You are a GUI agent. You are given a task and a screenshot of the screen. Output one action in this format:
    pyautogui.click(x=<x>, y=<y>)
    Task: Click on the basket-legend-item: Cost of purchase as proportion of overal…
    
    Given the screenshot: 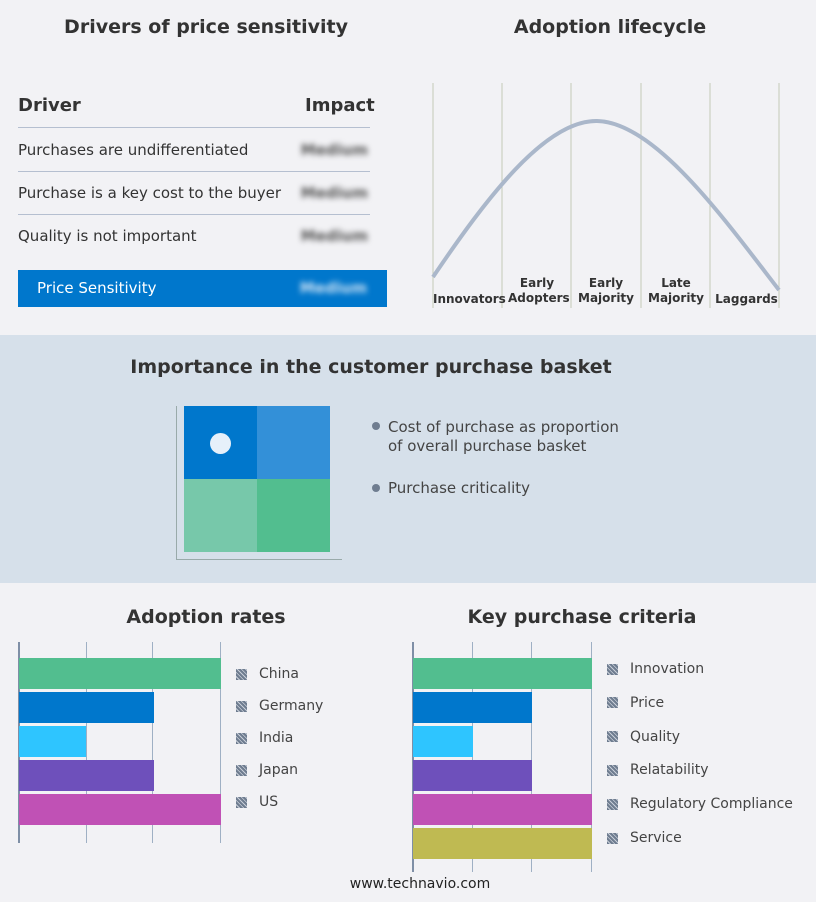 What is the action you would take?
    pyautogui.click(x=503, y=436)
    